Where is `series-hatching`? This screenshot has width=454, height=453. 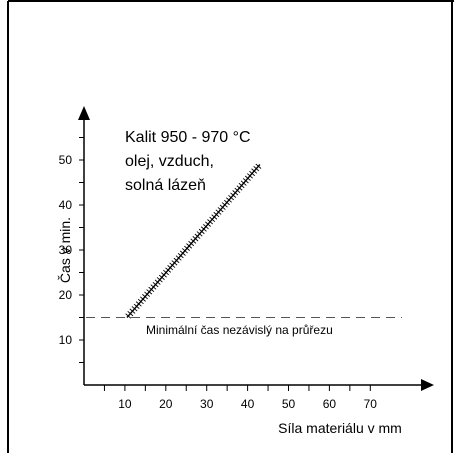
series-hatching is located at coordinates (193, 241).